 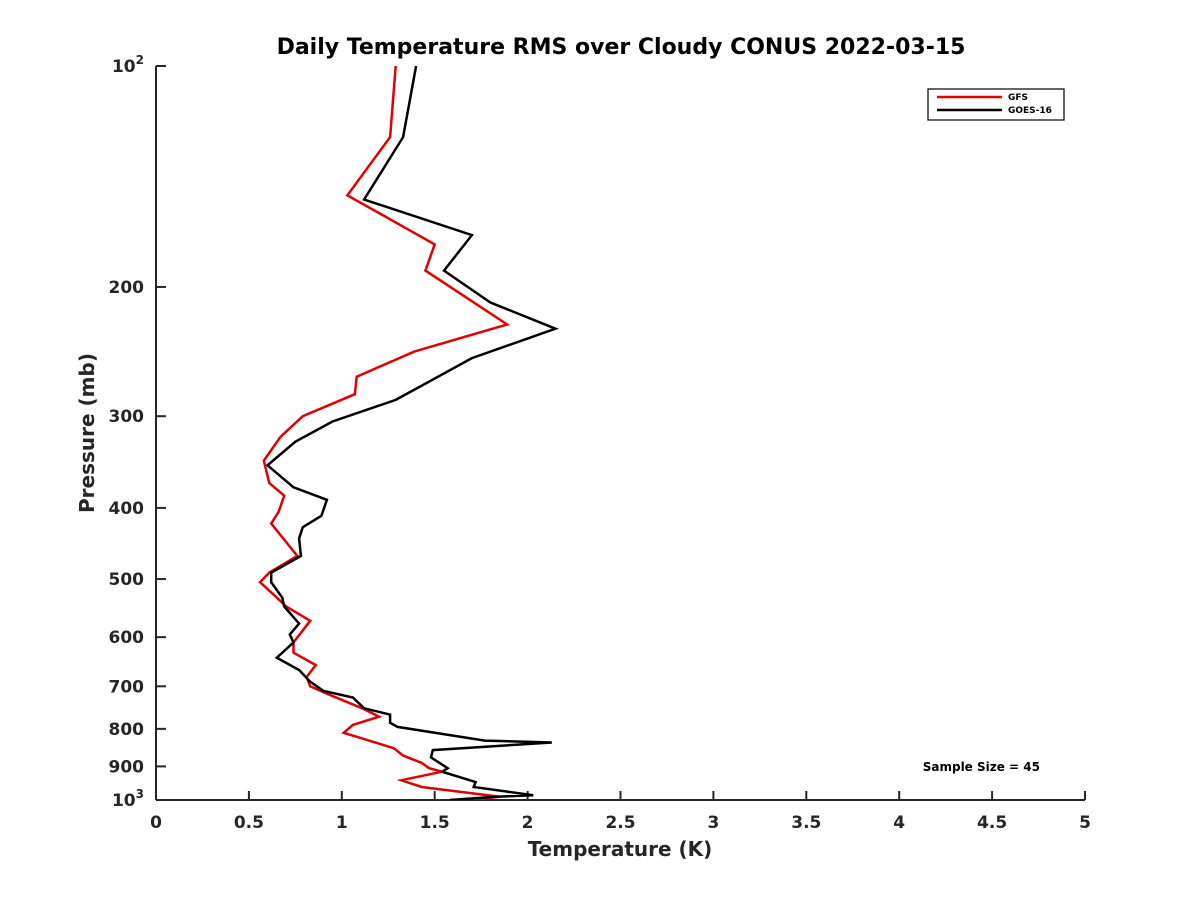 I want to click on legend-box, so click(x=996, y=104).